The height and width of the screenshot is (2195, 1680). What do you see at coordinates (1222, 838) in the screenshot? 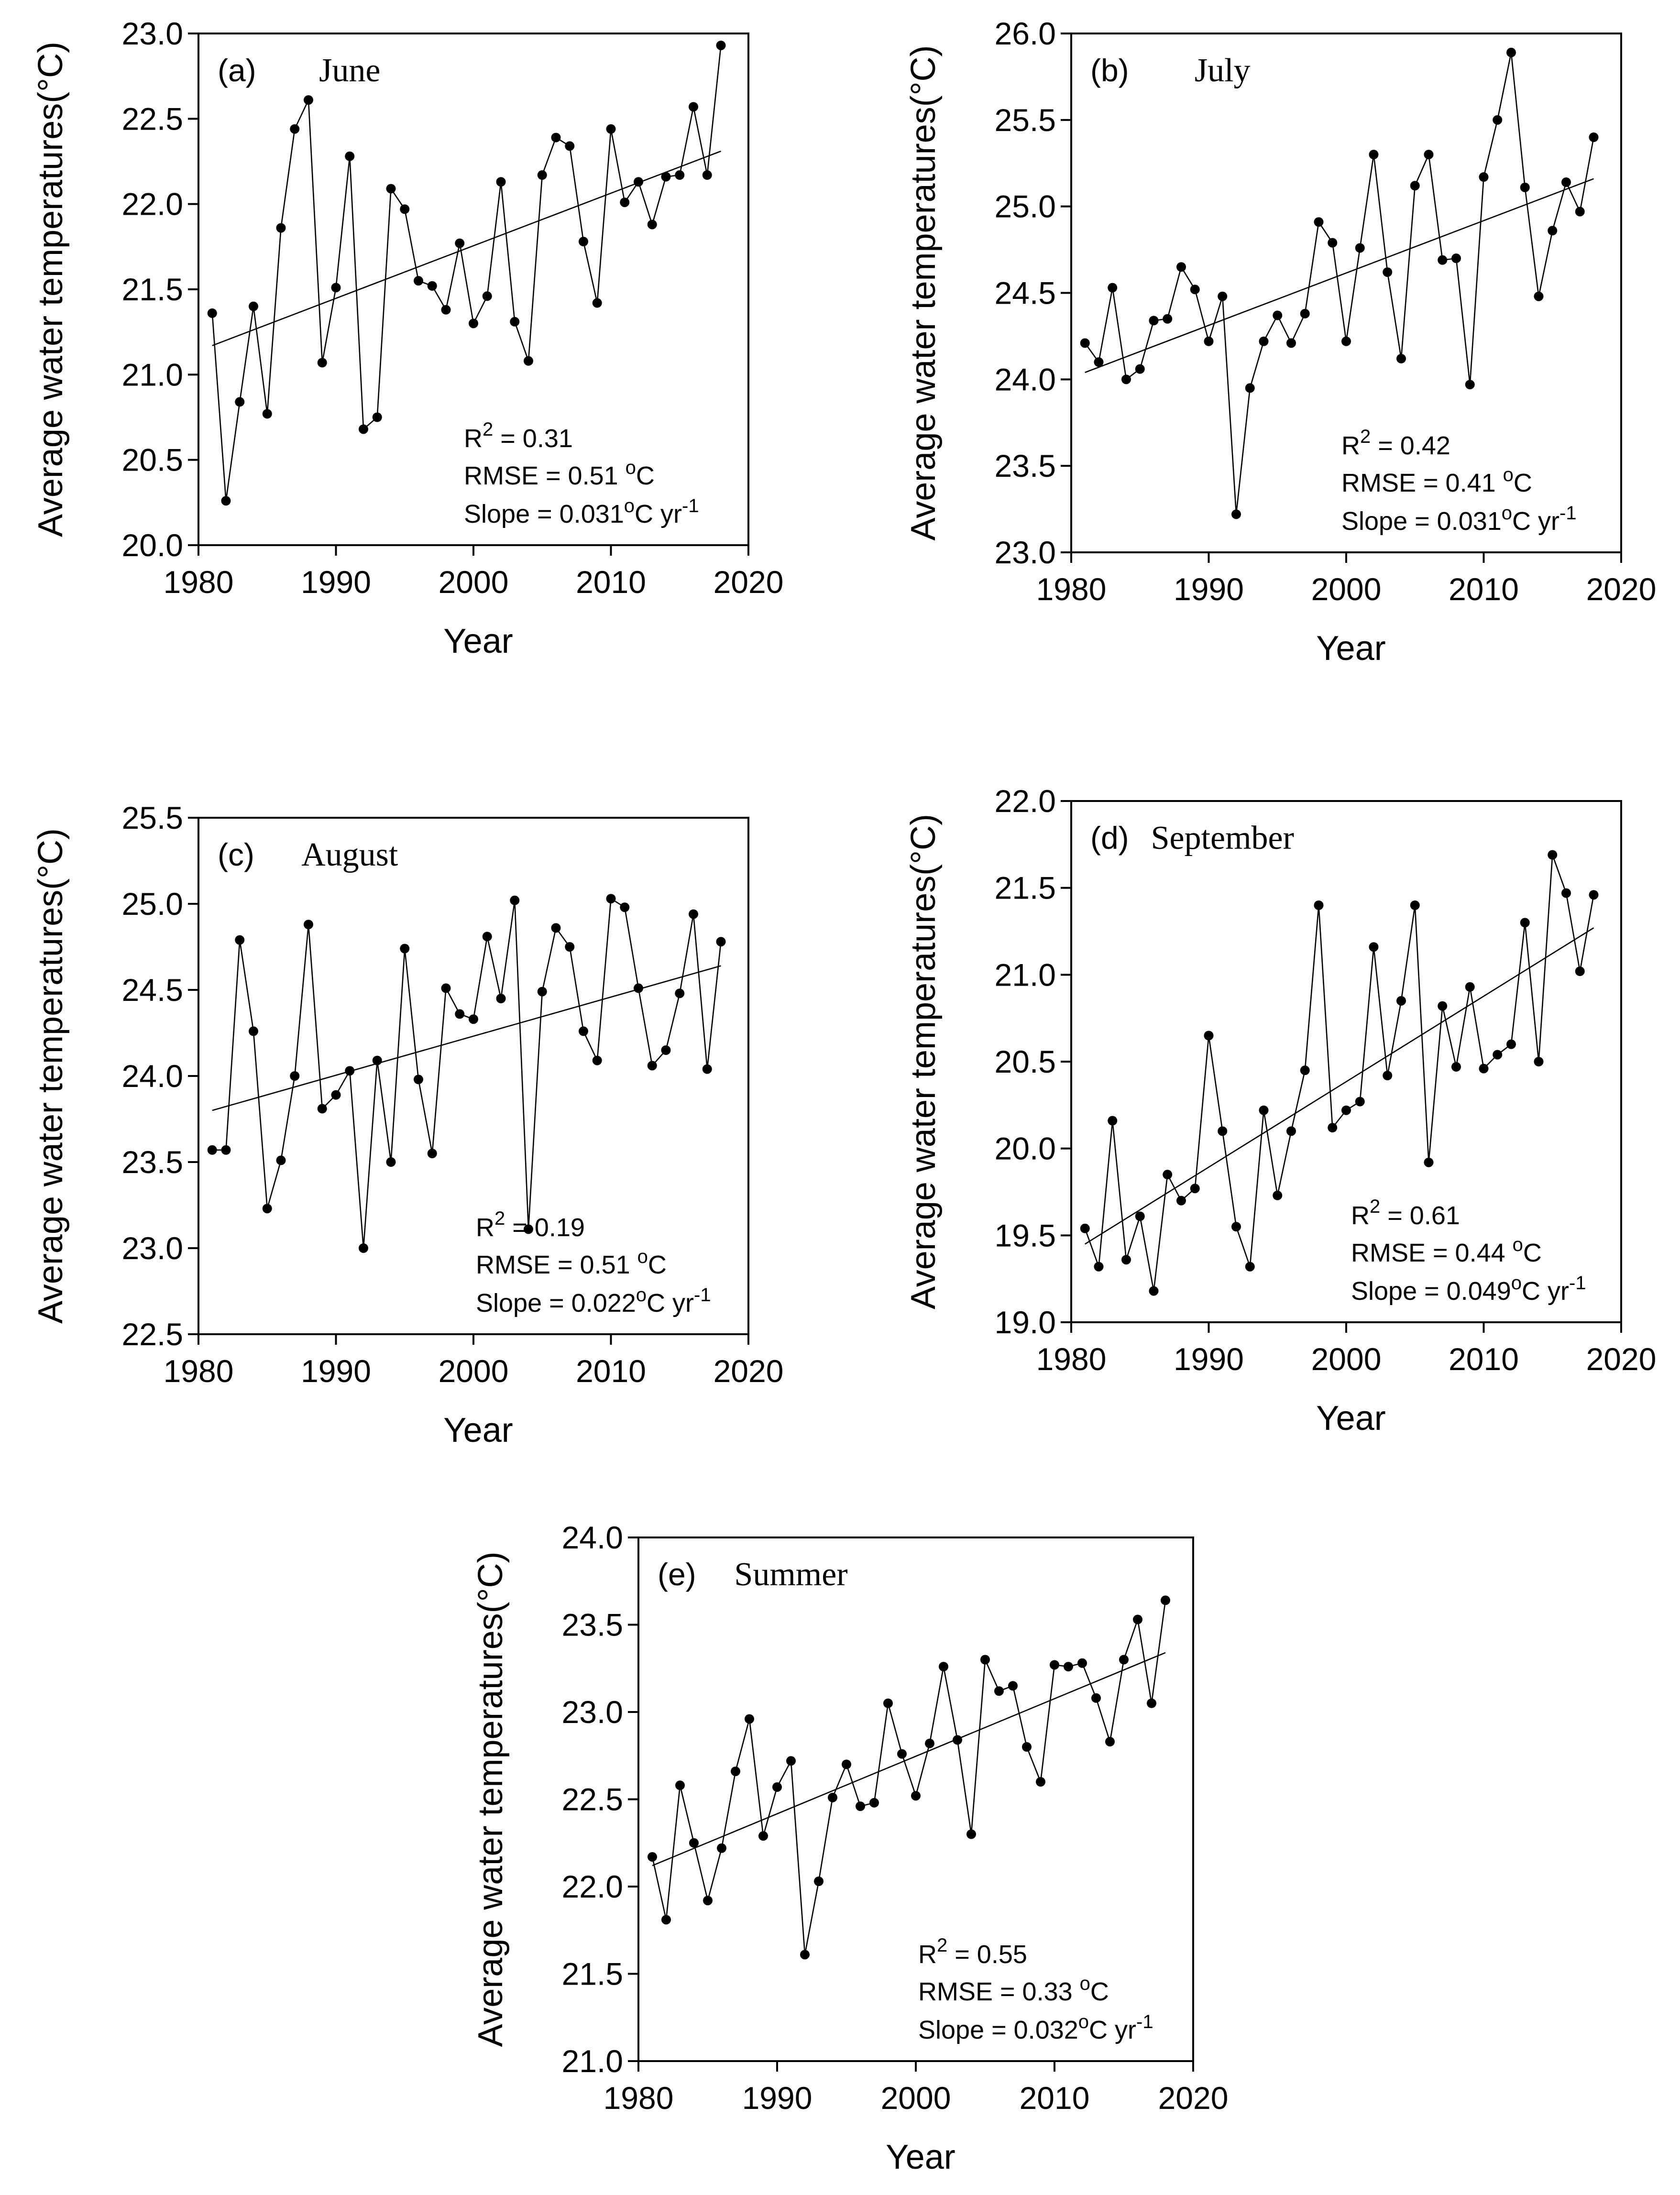
I see `panel-title: September` at bounding box center [1222, 838].